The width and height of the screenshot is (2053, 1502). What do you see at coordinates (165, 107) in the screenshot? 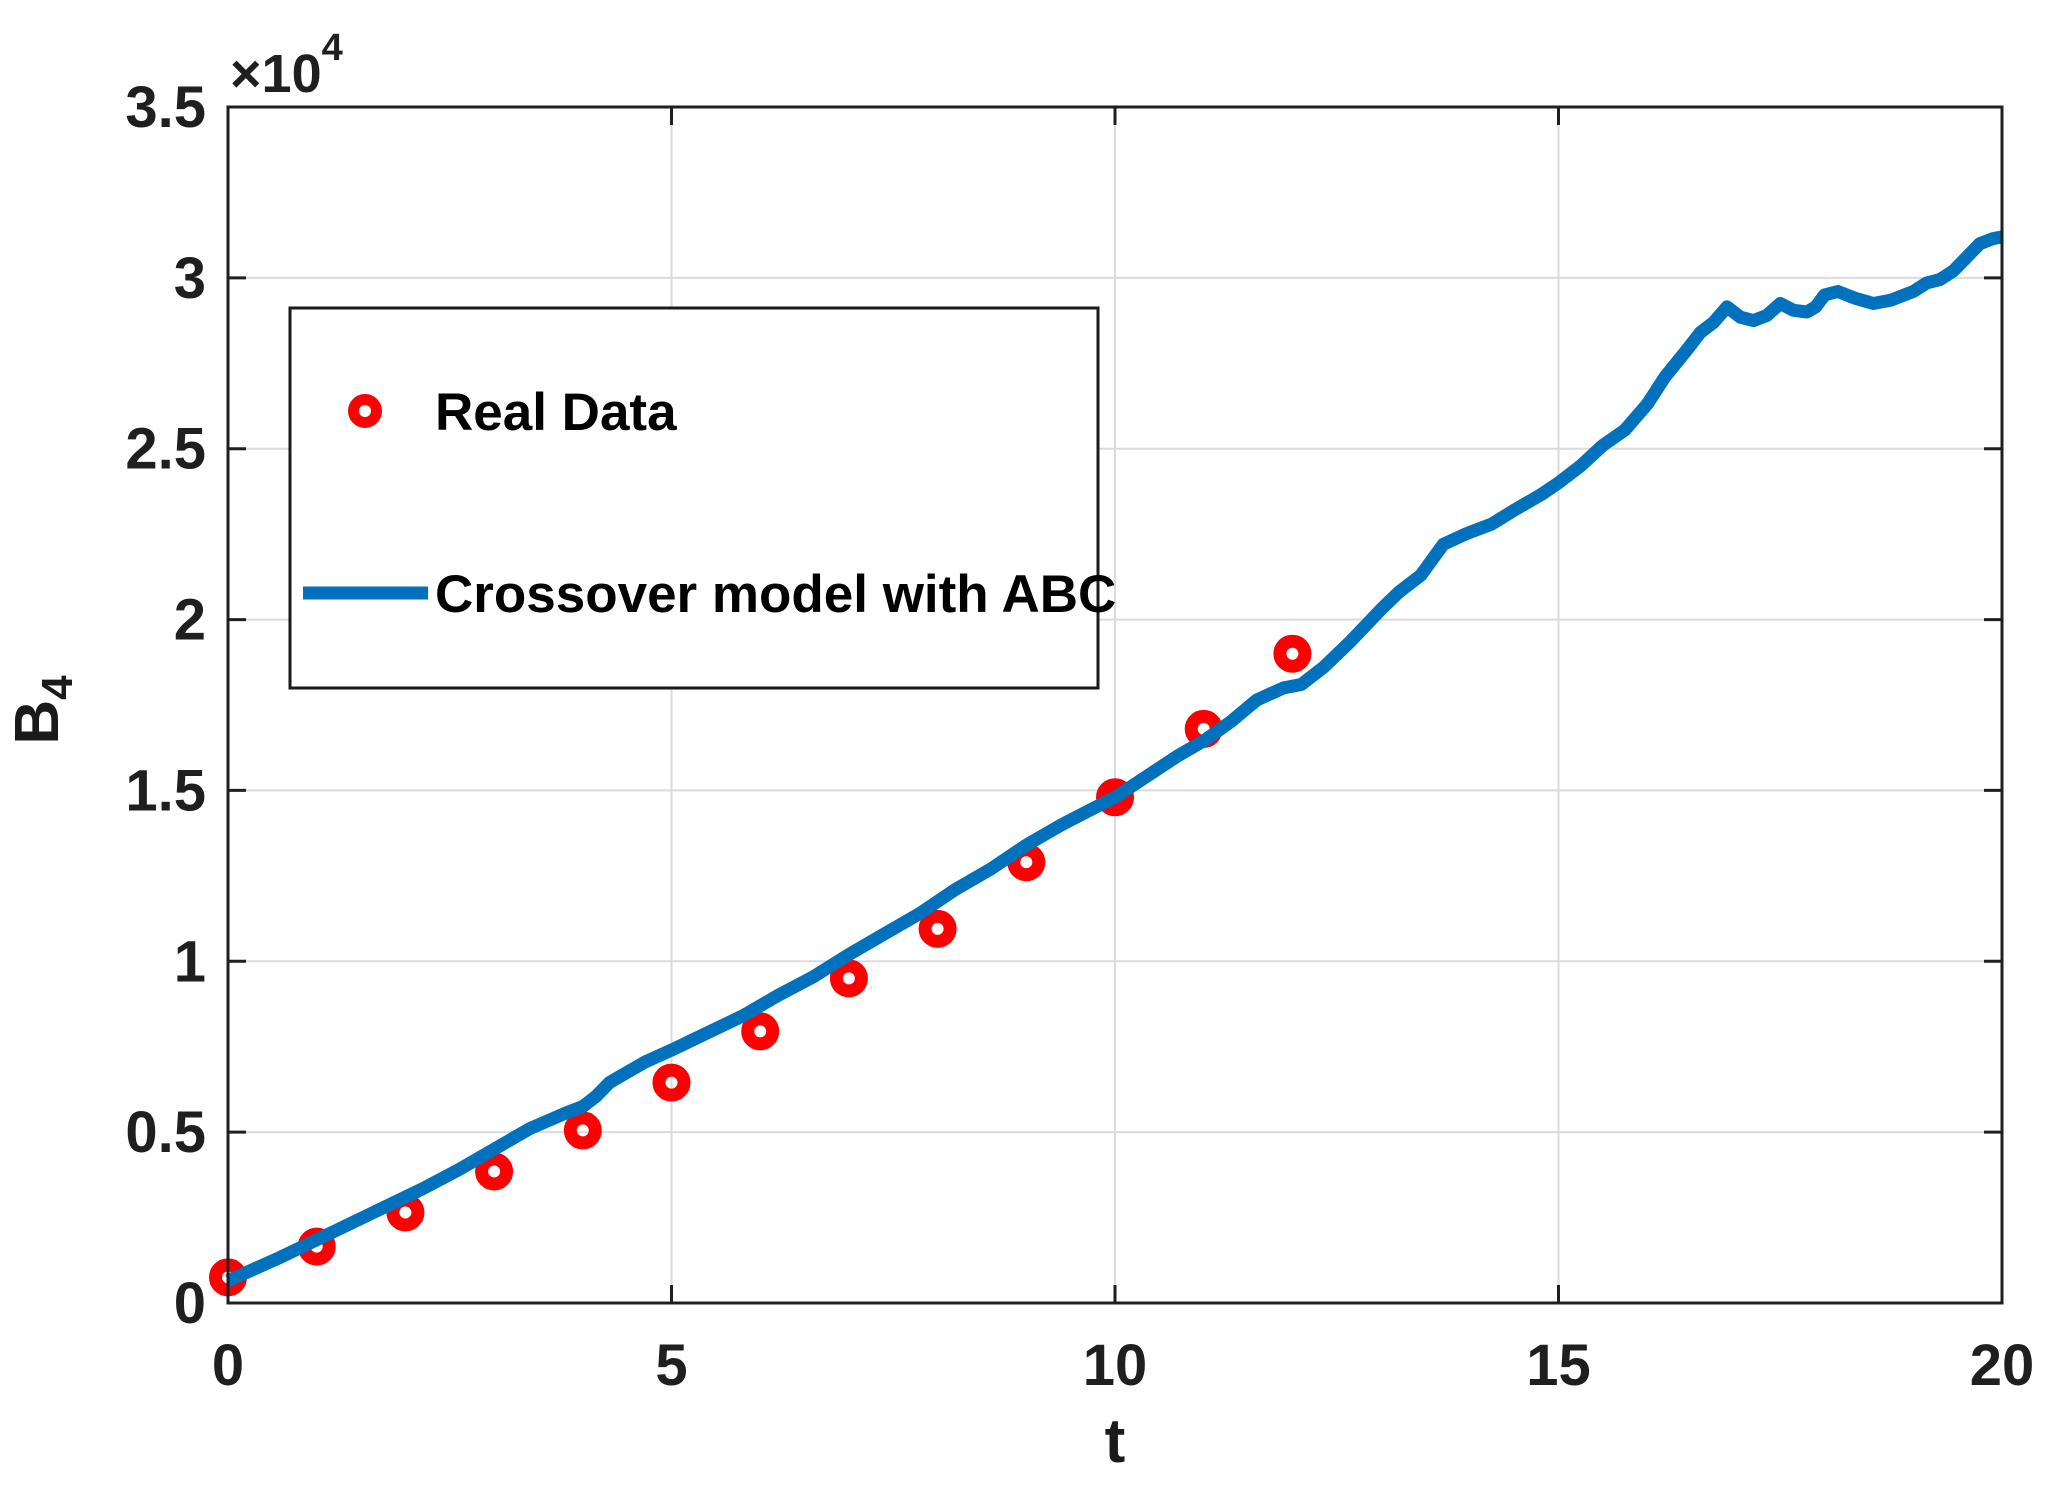
I see `y-tick-label: 3.5` at bounding box center [165, 107].